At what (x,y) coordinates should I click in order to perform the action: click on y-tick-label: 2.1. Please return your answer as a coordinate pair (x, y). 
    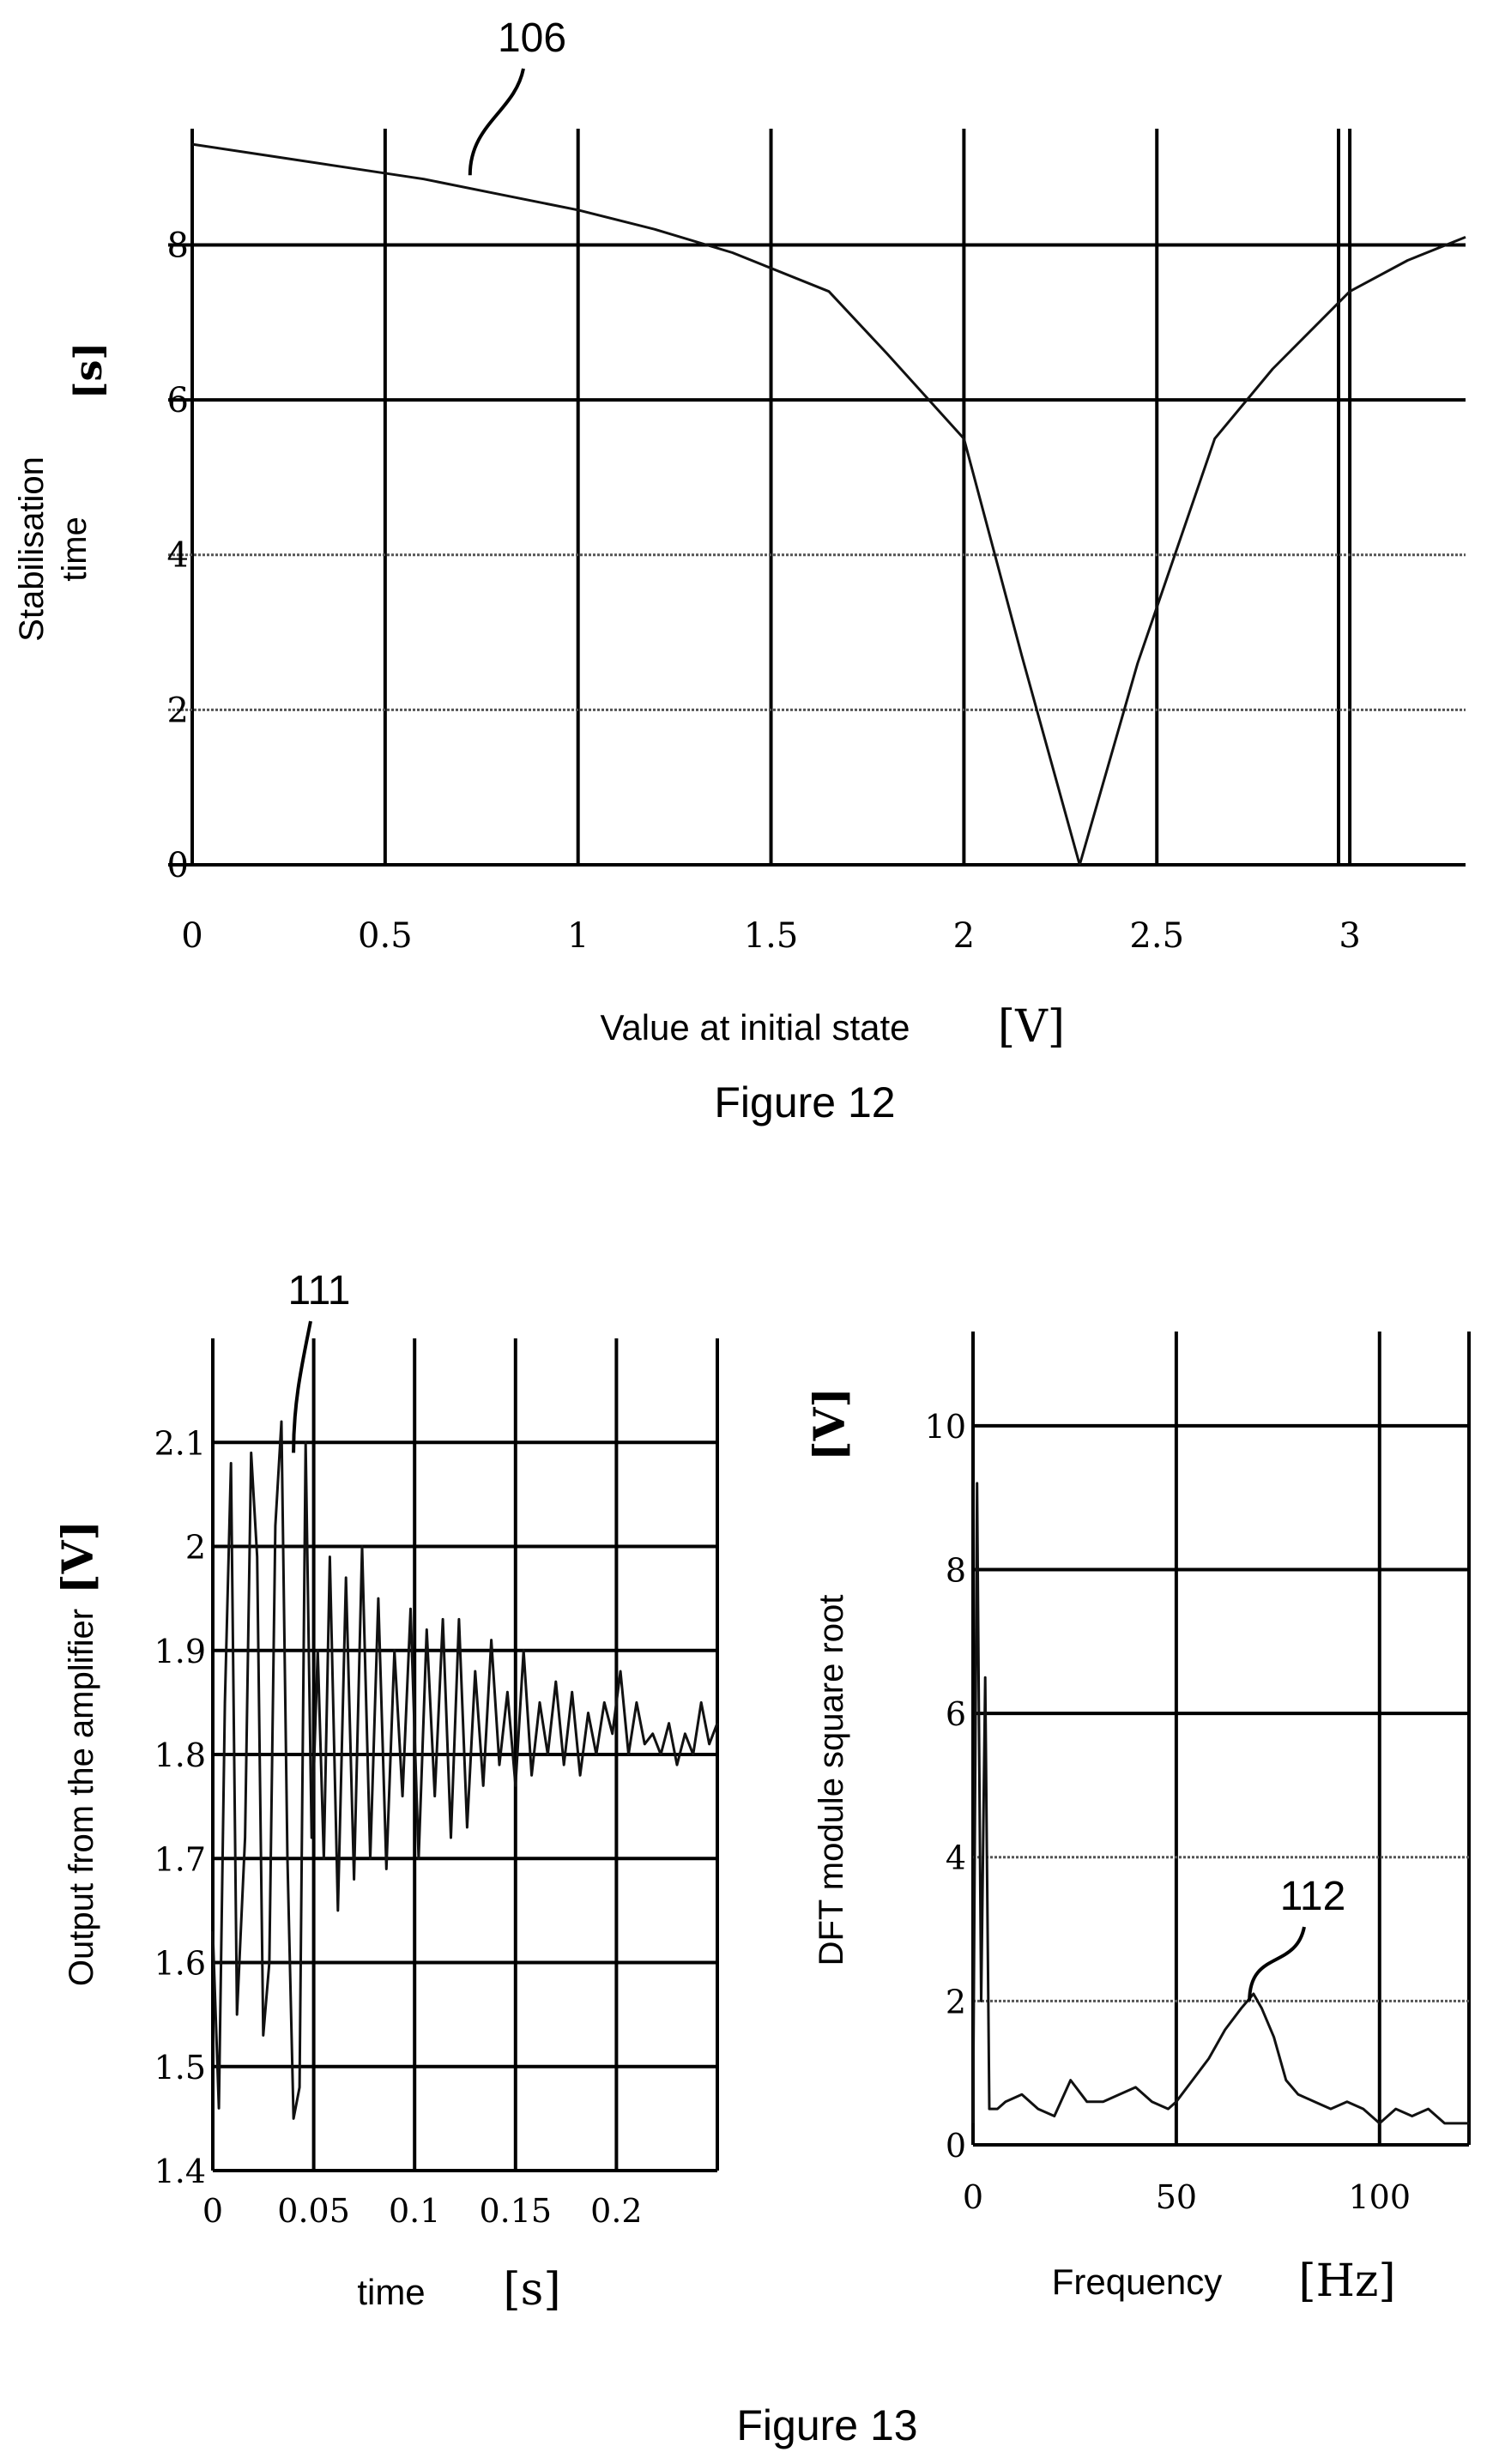
    Looking at the image, I should click on (180, 1443).